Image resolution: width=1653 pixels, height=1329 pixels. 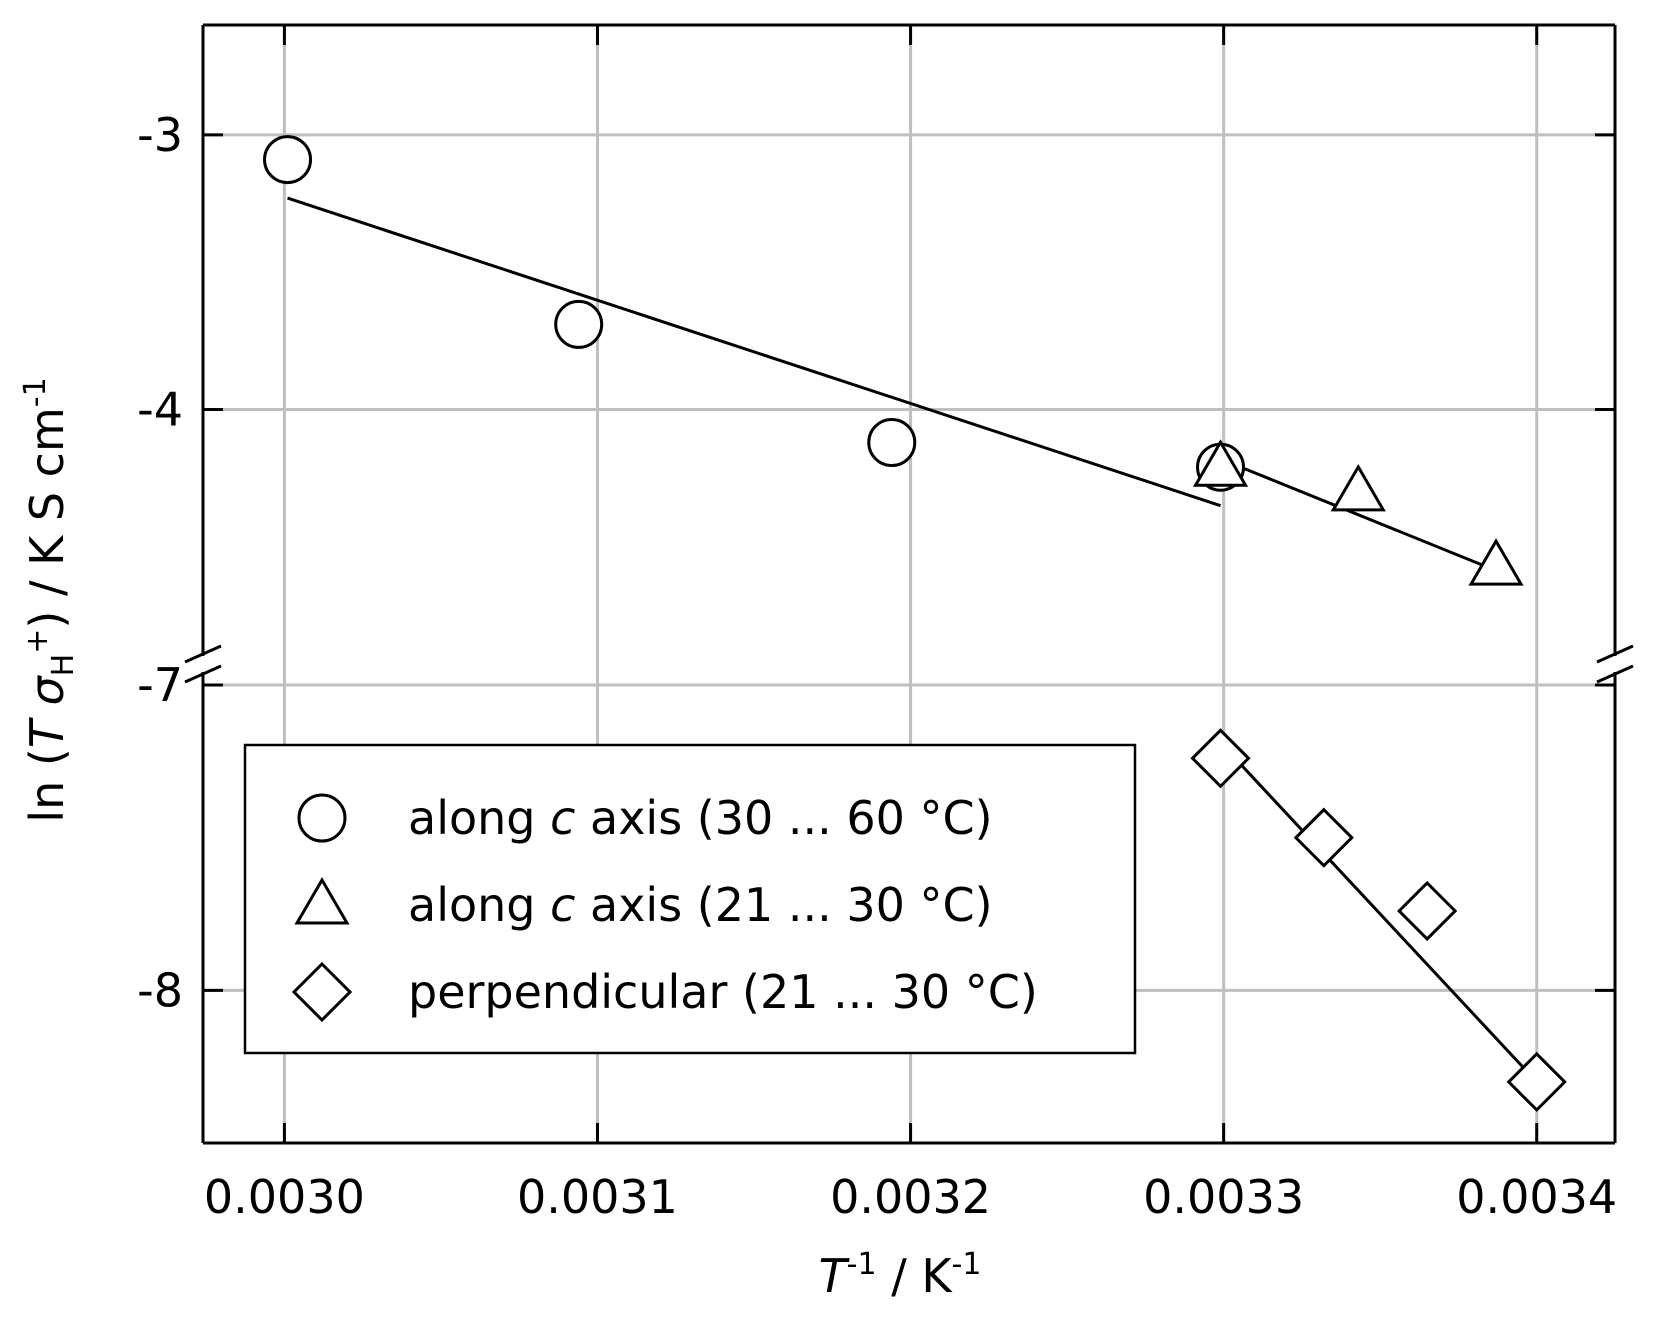 I want to click on y-axis-title: ln (T σH+) / K S cm-1, so click(x=49, y=599).